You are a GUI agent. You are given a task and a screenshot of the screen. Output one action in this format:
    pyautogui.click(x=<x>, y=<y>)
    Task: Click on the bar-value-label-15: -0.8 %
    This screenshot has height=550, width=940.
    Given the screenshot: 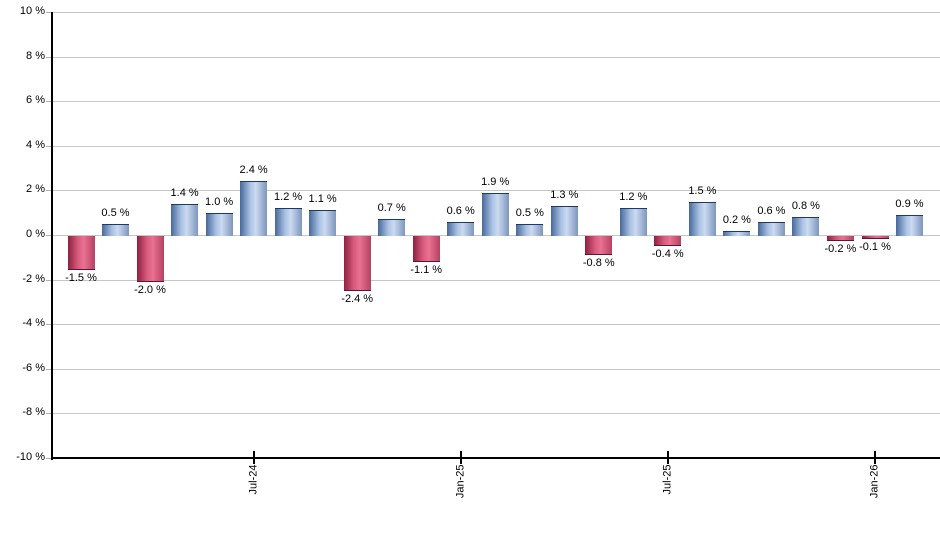 What is the action you would take?
    pyautogui.click(x=598, y=263)
    